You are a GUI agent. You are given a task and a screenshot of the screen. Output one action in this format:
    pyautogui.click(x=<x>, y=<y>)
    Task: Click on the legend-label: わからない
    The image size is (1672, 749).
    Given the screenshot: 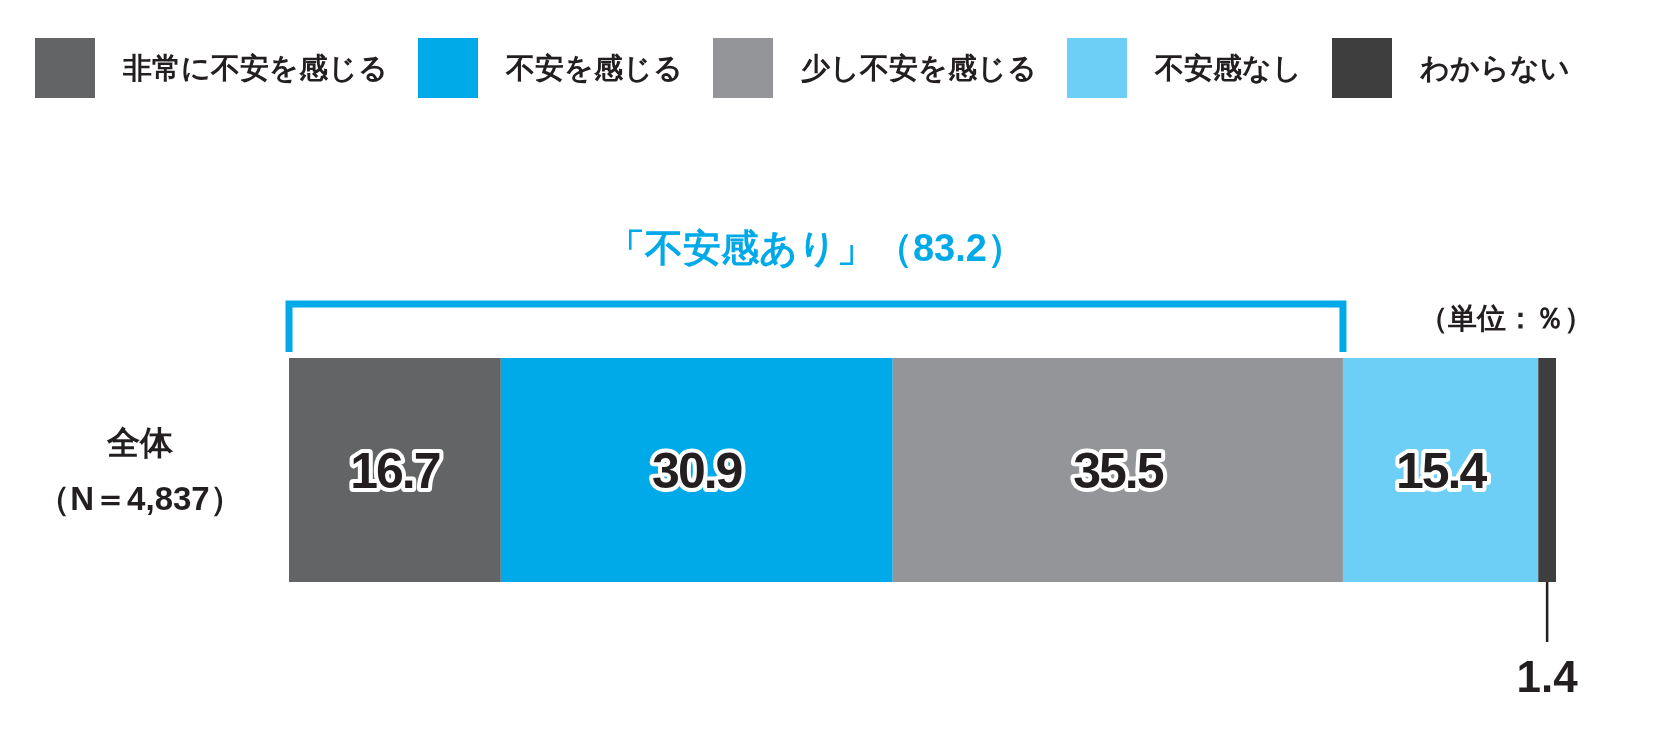 What is the action you would take?
    pyautogui.click(x=1494, y=68)
    